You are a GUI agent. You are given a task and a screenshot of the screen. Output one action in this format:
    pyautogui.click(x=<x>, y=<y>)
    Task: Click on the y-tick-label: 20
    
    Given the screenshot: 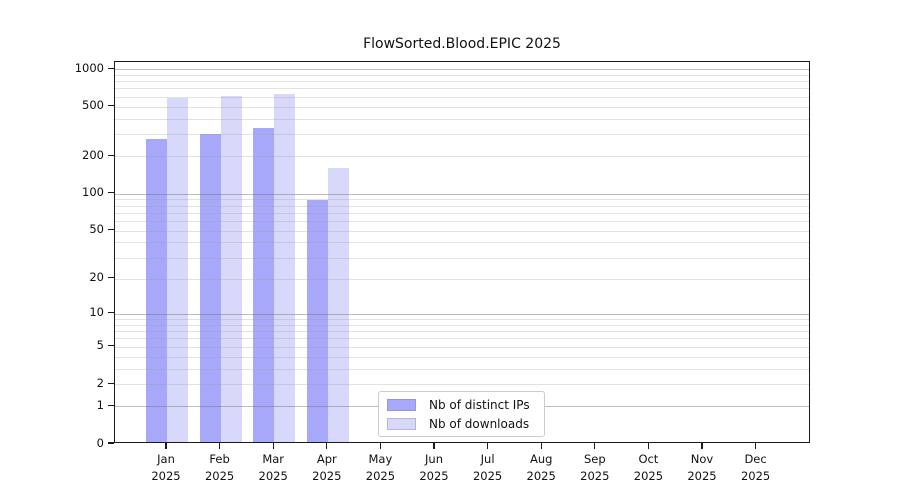 What is the action you would take?
    pyautogui.click(x=96, y=277)
    